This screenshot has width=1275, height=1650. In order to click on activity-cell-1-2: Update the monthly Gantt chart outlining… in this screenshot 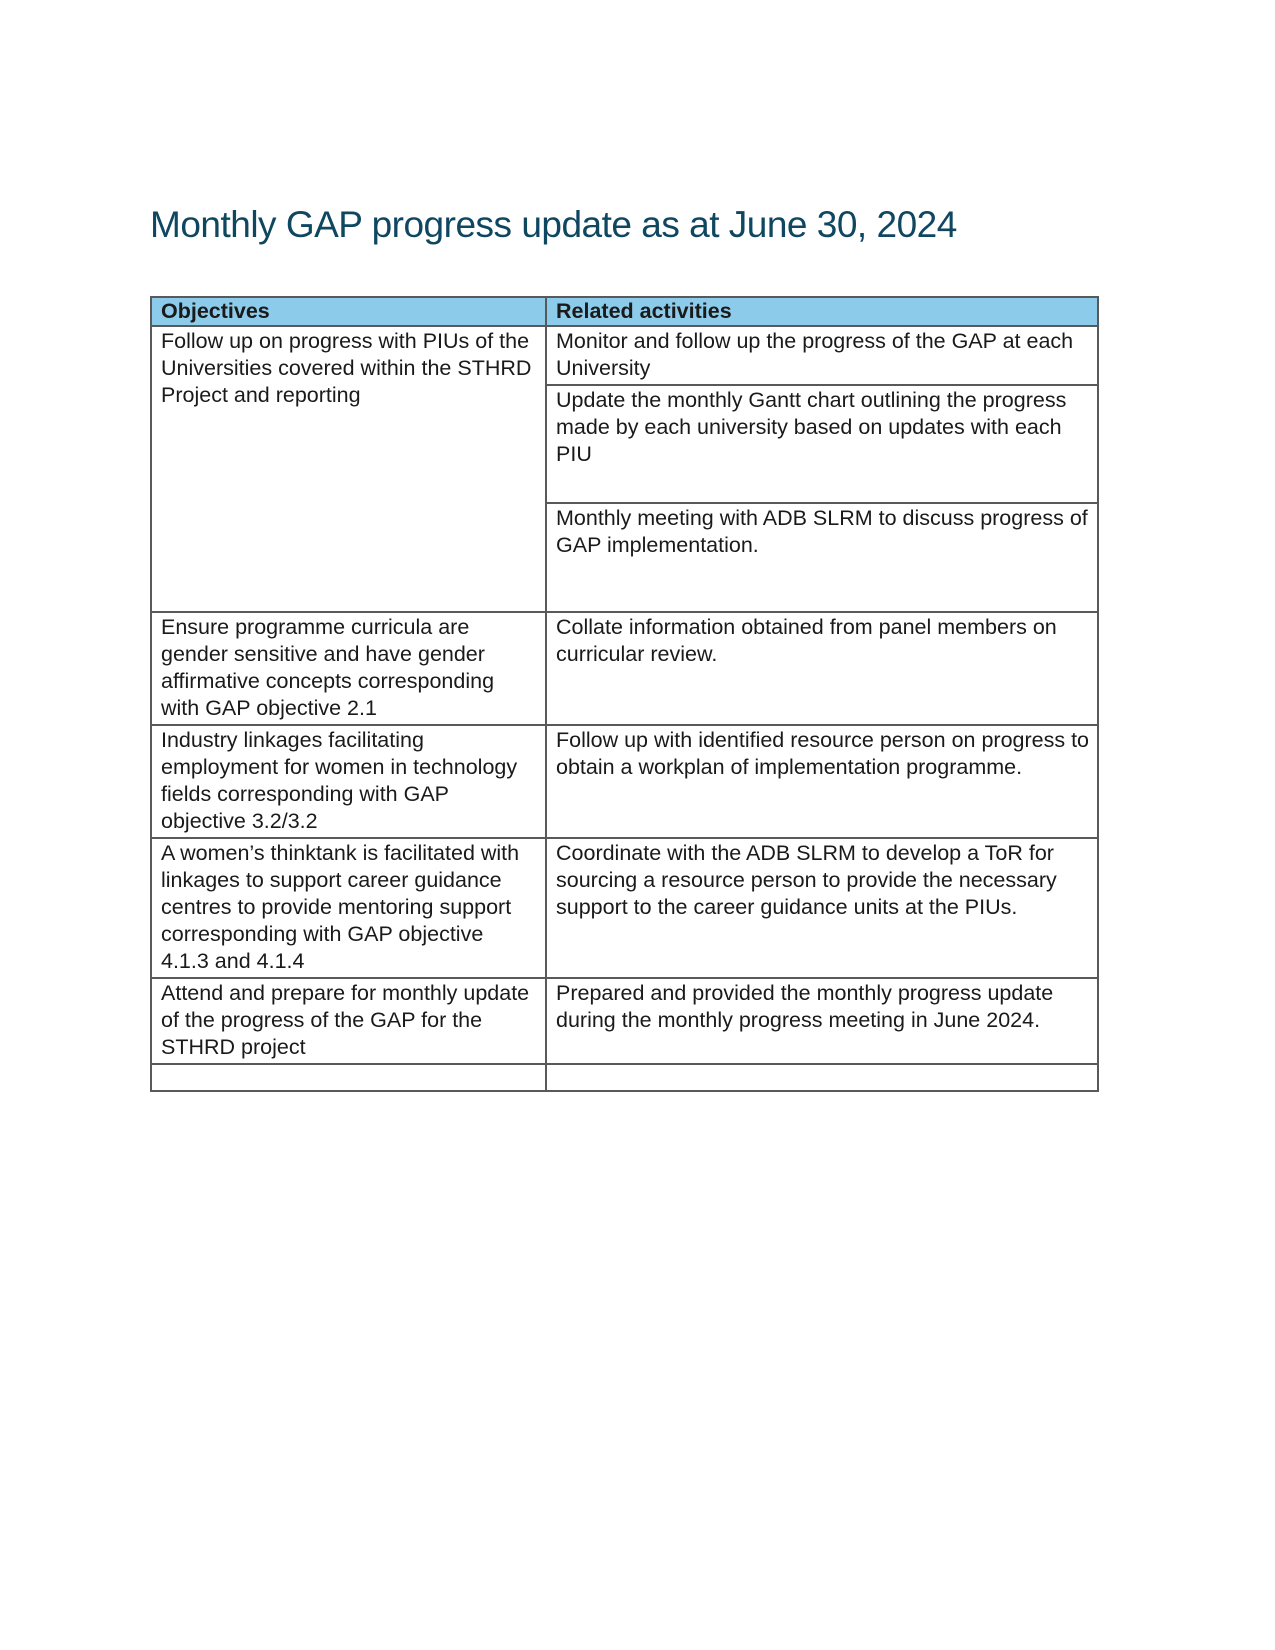, I will do `click(822, 444)`.